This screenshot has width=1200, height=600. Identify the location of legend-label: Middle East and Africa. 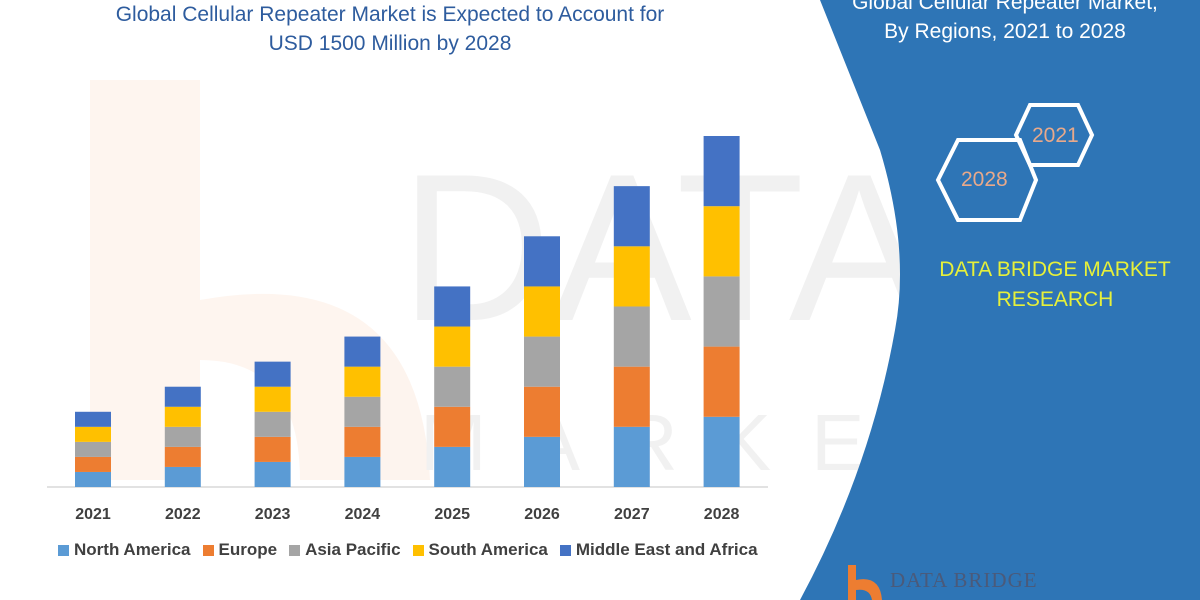
(666, 549).